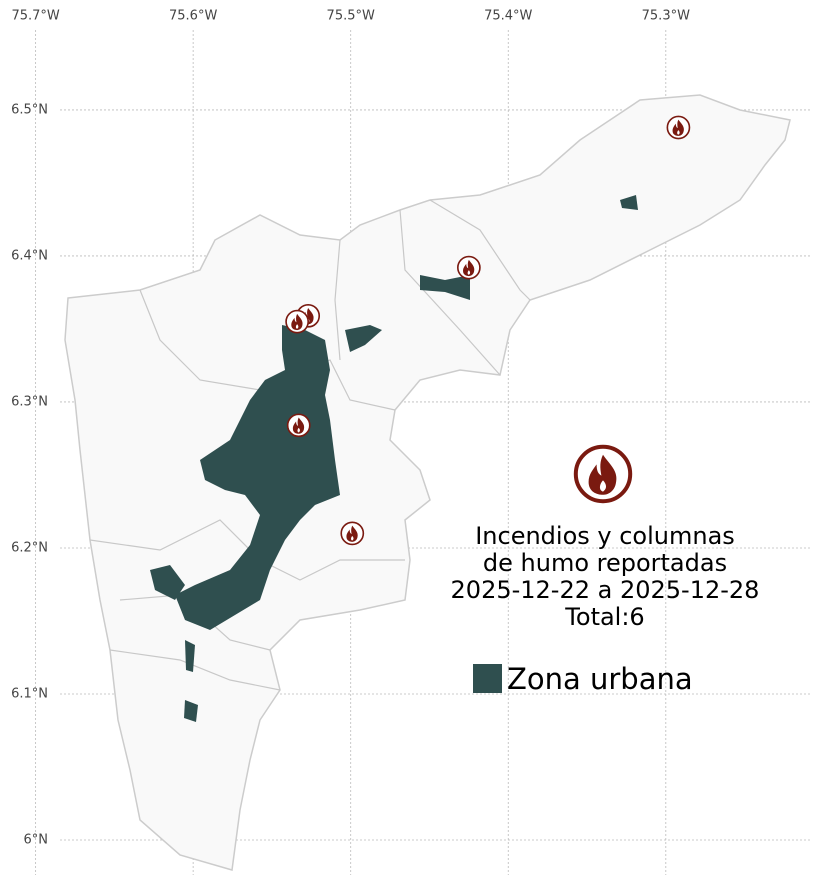 This screenshot has height=887, width=818. What do you see at coordinates (193, 16) in the screenshot?
I see `x-tick-label: 75.6°W` at bounding box center [193, 16].